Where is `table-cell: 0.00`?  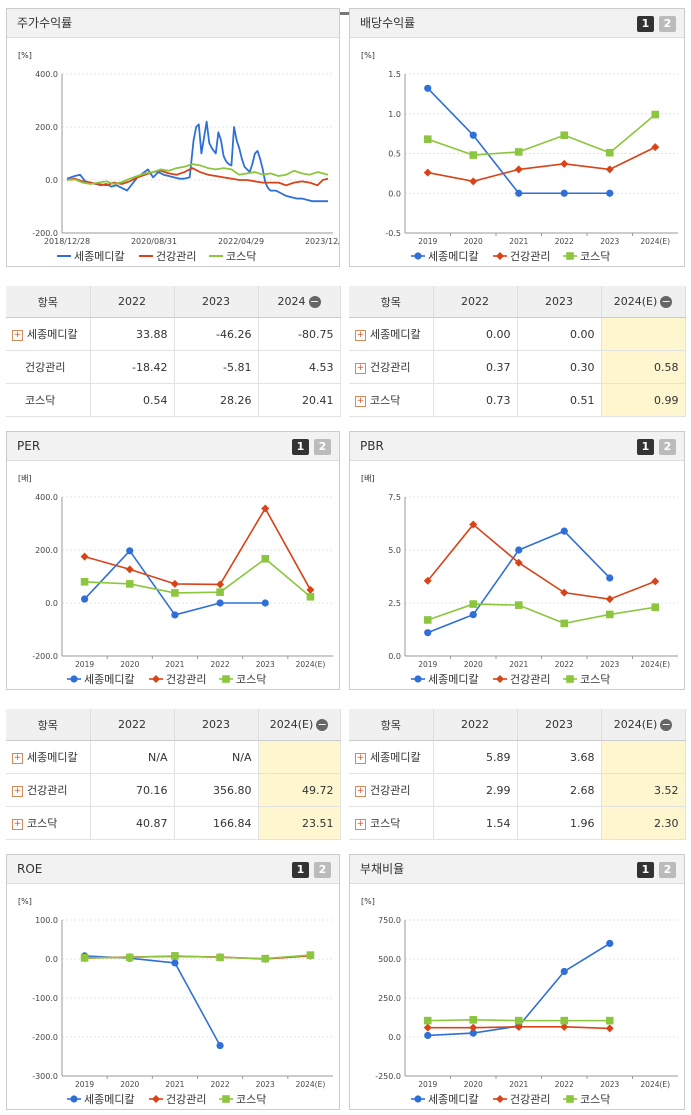 table-cell: 0.00 is located at coordinates (475, 334).